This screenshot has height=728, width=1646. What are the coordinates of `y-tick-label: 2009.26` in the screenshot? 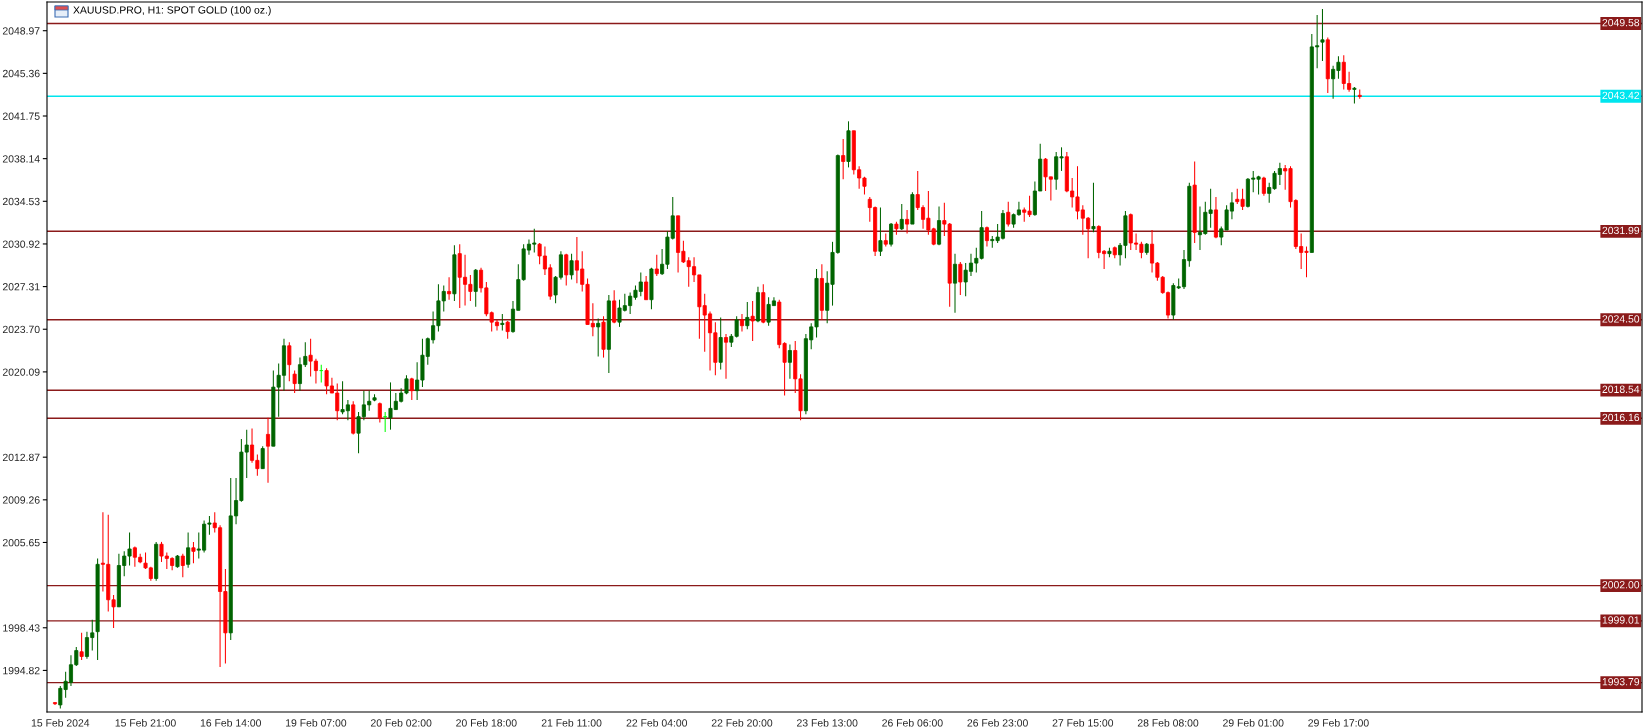 It's located at (21, 500).